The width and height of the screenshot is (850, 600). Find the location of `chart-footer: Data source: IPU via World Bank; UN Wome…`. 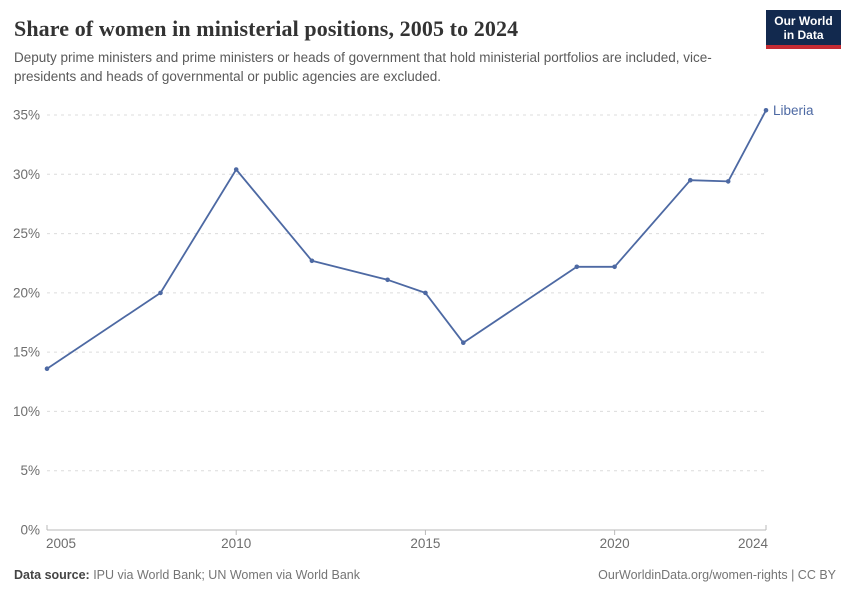

chart-footer: Data source: IPU via World Bank; UN Wome… is located at coordinates (425, 575).